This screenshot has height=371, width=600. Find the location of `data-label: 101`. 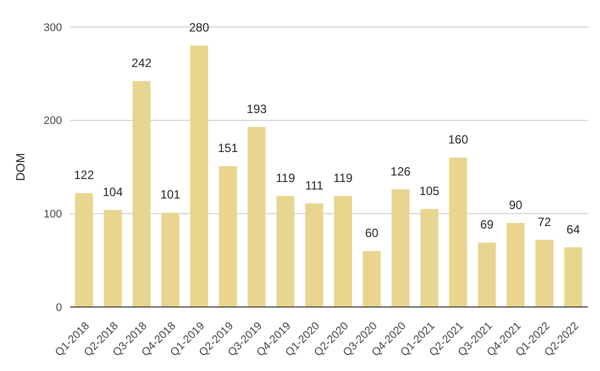

data-label: 101 is located at coordinates (170, 195).